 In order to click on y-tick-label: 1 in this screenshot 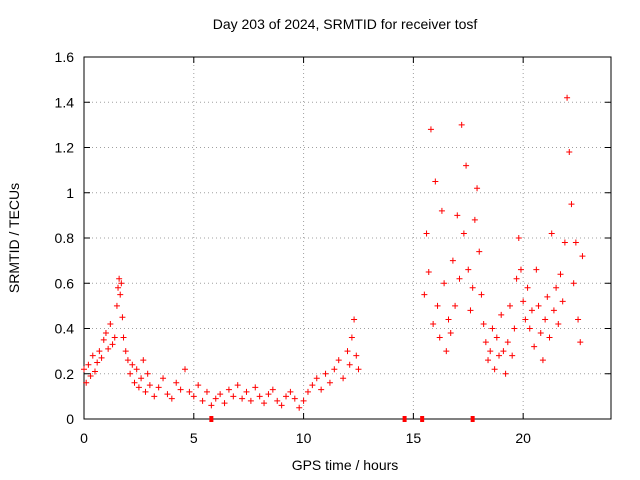, I will do `click(70, 193)`.